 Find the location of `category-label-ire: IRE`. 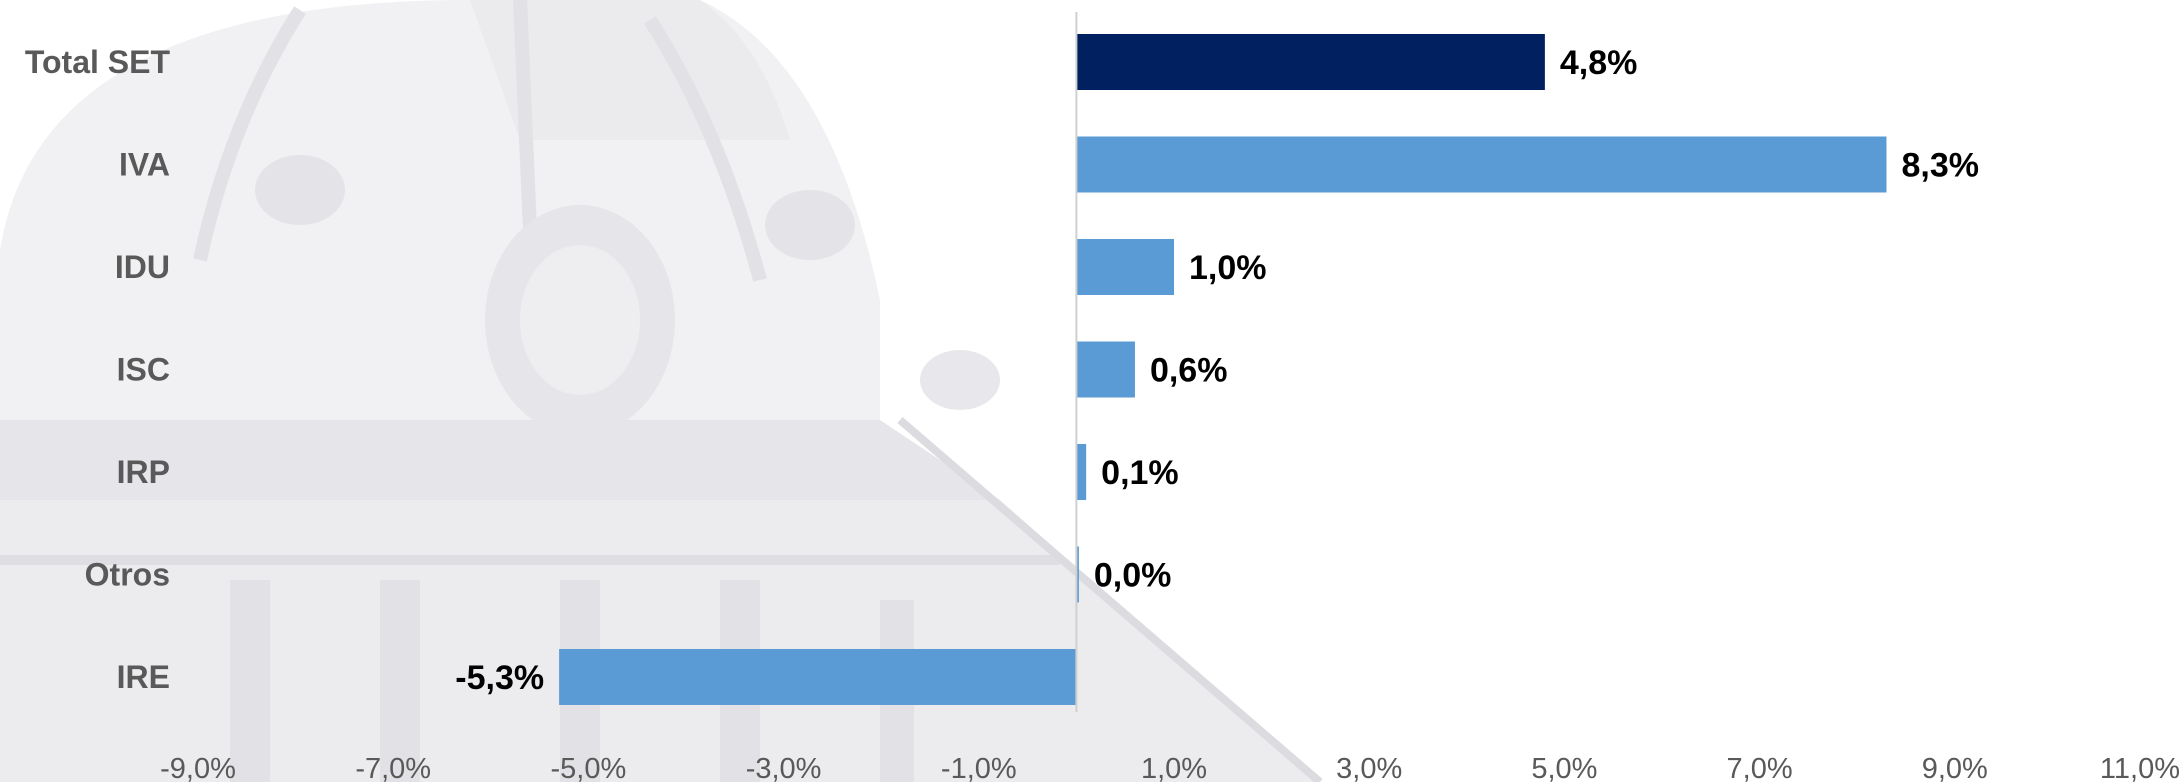

category-label-ire: IRE is located at coordinates (143, 677).